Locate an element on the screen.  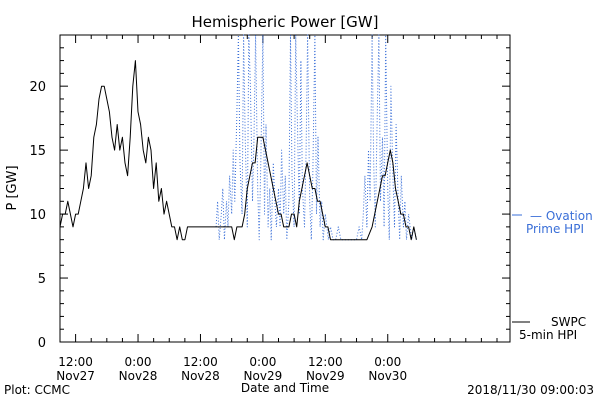
y-tick-label: 10 is located at coordinates (37, 215).